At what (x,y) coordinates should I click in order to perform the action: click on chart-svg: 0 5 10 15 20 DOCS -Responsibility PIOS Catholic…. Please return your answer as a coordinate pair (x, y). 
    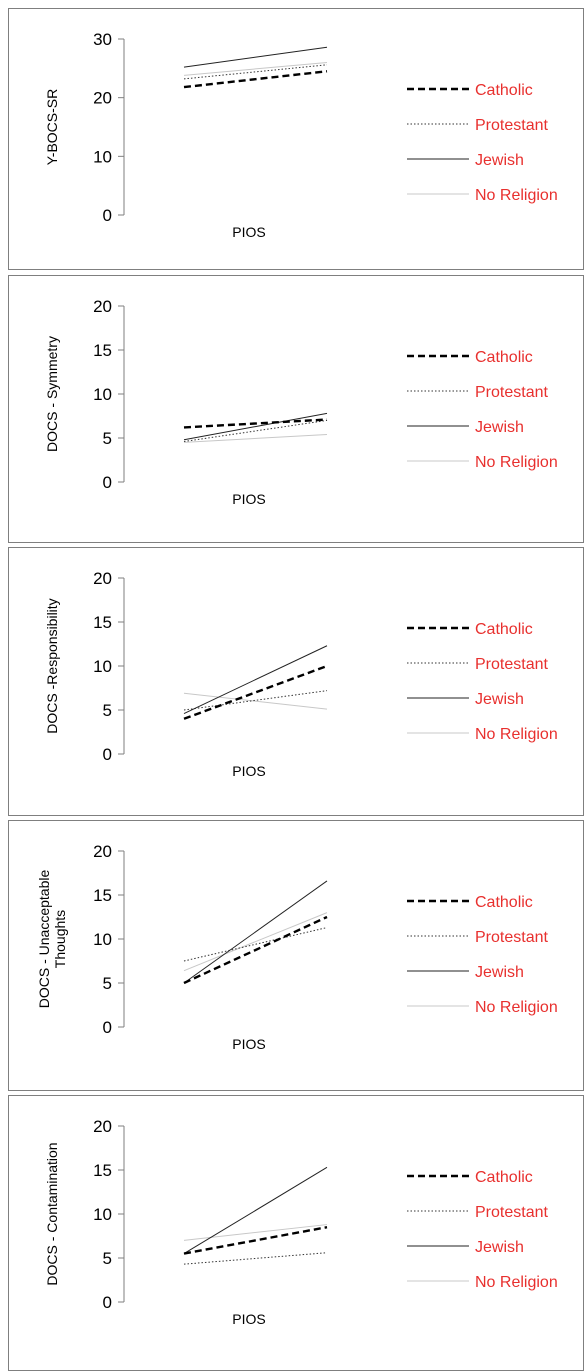
    Looking at the image, I should click on (301, 674).